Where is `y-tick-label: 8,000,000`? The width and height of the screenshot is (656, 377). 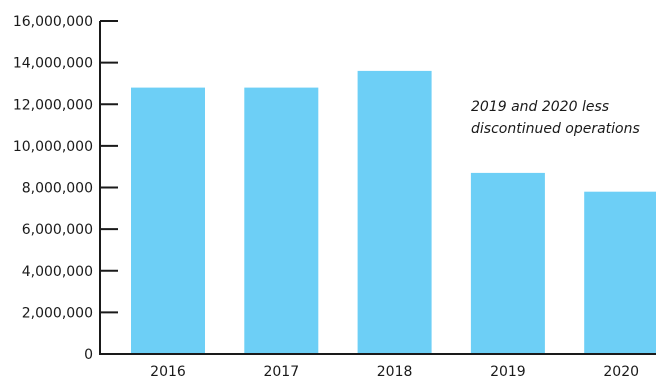
y-tick-label: 8,000,000 is located at coordinates (57, 189).